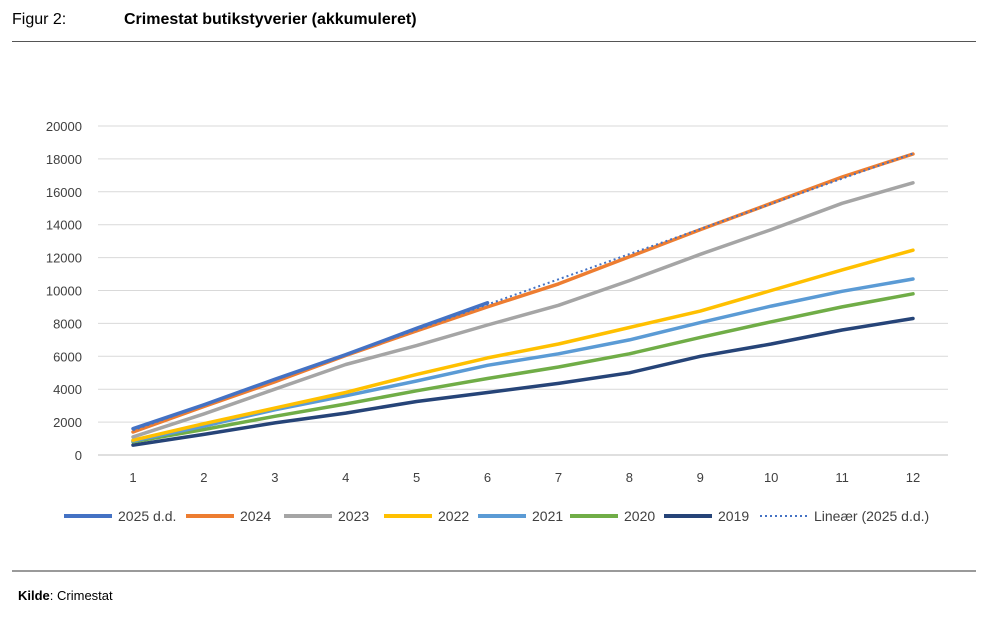 Image resolution: width=1004 pixels, height=619 pixels. I want to click on top-divider, so click(494, 41).